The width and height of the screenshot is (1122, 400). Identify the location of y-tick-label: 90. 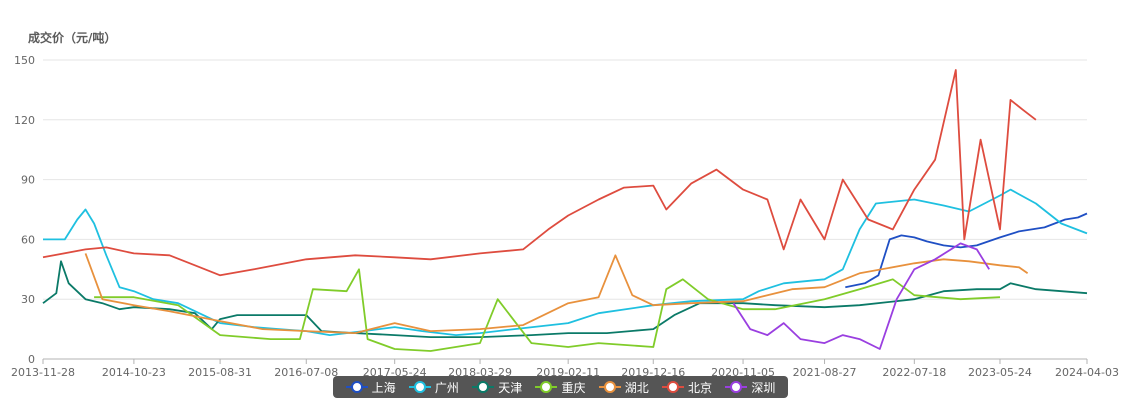
(28, 180).